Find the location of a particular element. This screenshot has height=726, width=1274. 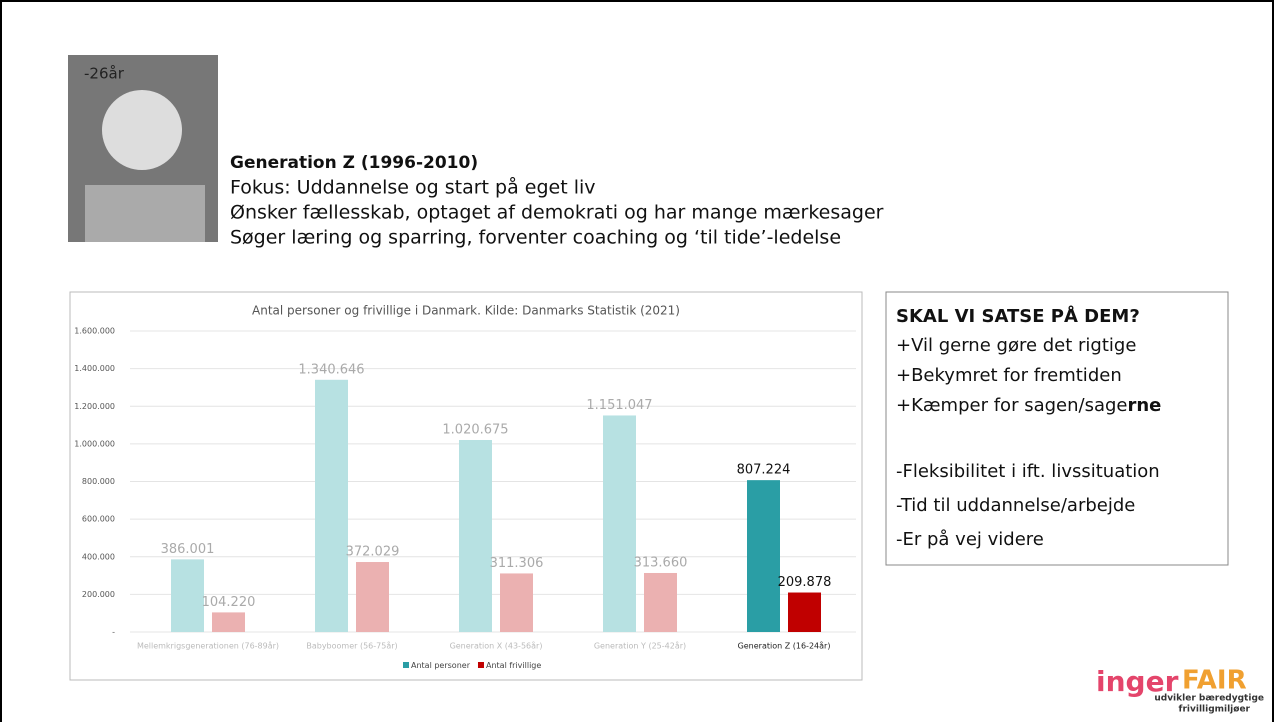

pro-line: +Bekymret for fremtiden is located at coordinates (1009, 375).